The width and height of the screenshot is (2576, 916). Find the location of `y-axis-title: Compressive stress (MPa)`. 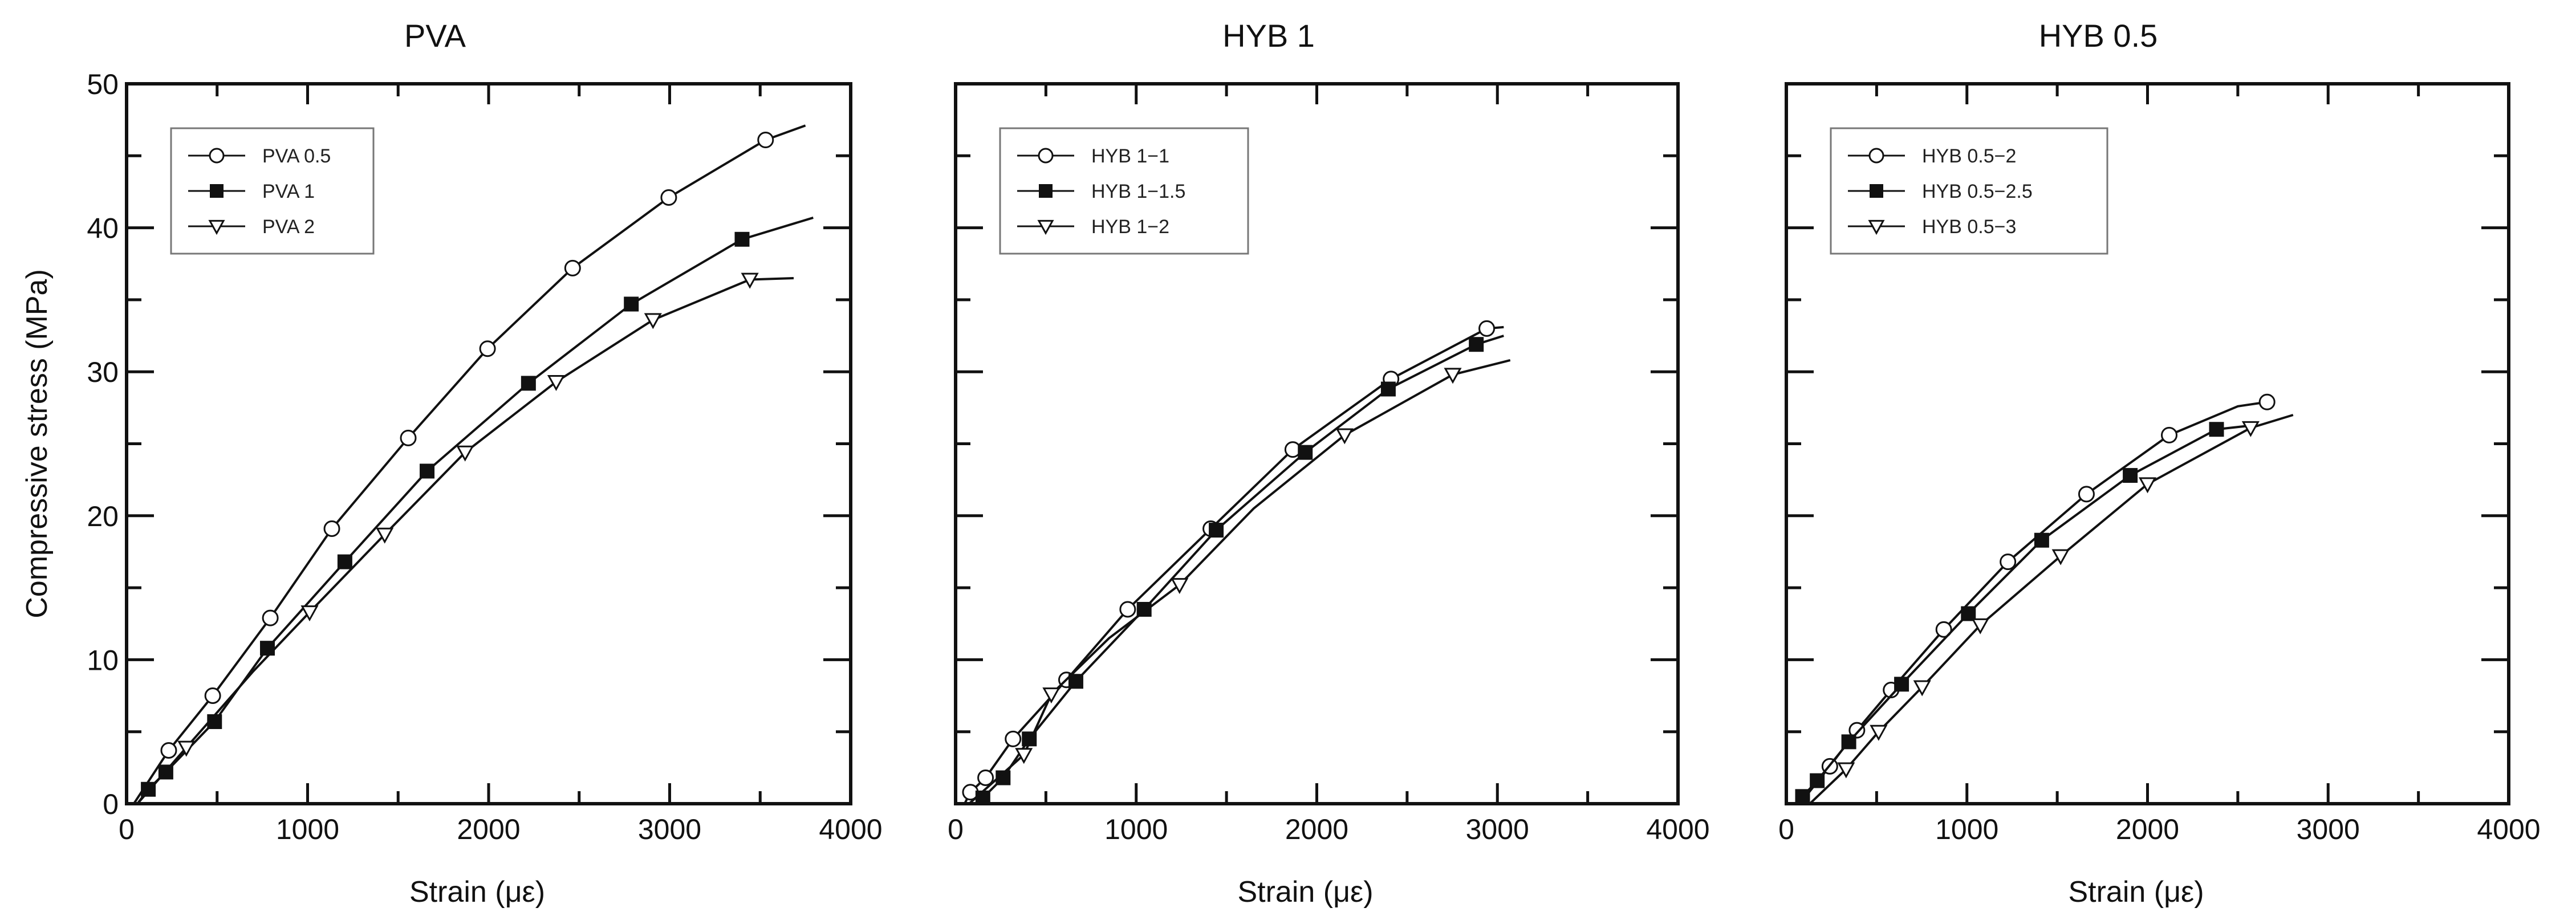

y-axis-title: Compressive stress (MPa) is located at coordinates (37, 443).